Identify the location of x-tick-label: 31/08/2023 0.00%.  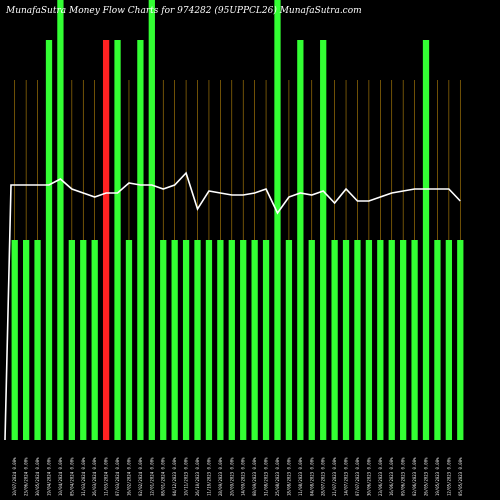
(266, 476).